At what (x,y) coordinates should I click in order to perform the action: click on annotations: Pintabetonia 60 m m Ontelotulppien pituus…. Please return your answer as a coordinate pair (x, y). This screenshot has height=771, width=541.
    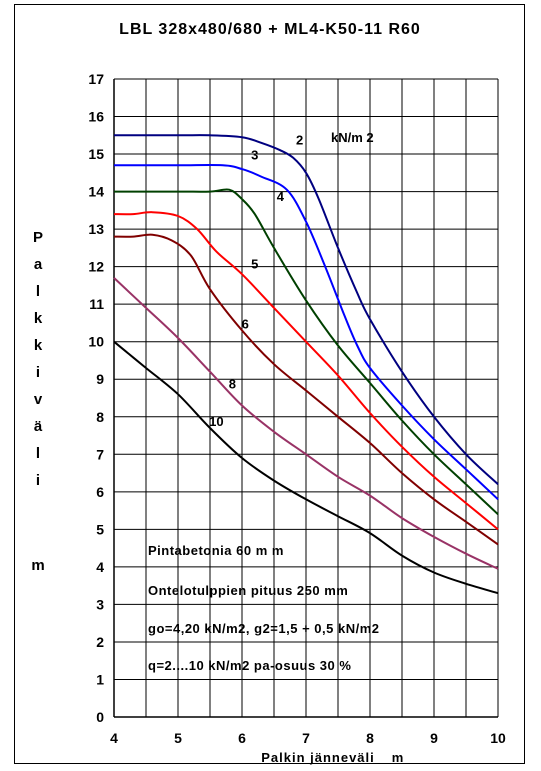
    Looking at the image, I should click on (263, 608).